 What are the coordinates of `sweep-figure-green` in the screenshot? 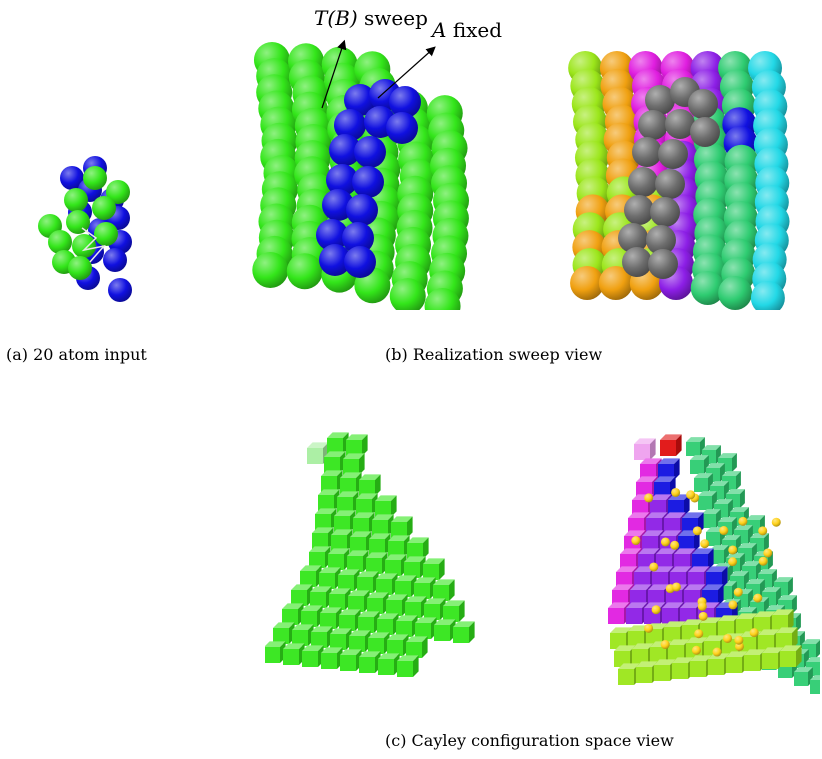 It's located at (370, 175).